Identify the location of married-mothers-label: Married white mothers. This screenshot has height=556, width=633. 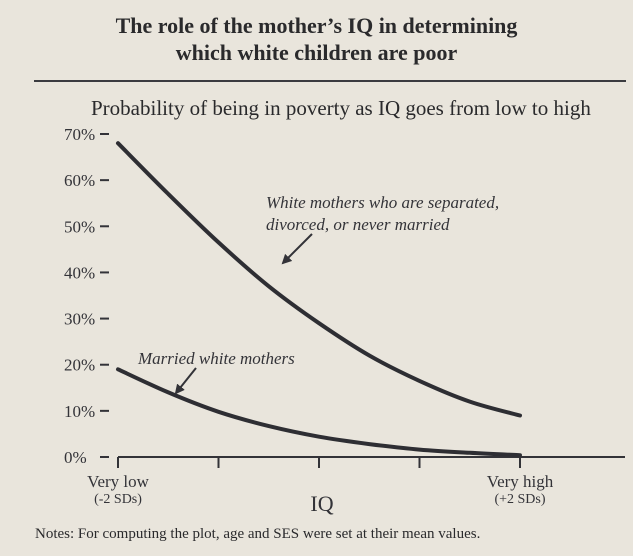
(216, 358).